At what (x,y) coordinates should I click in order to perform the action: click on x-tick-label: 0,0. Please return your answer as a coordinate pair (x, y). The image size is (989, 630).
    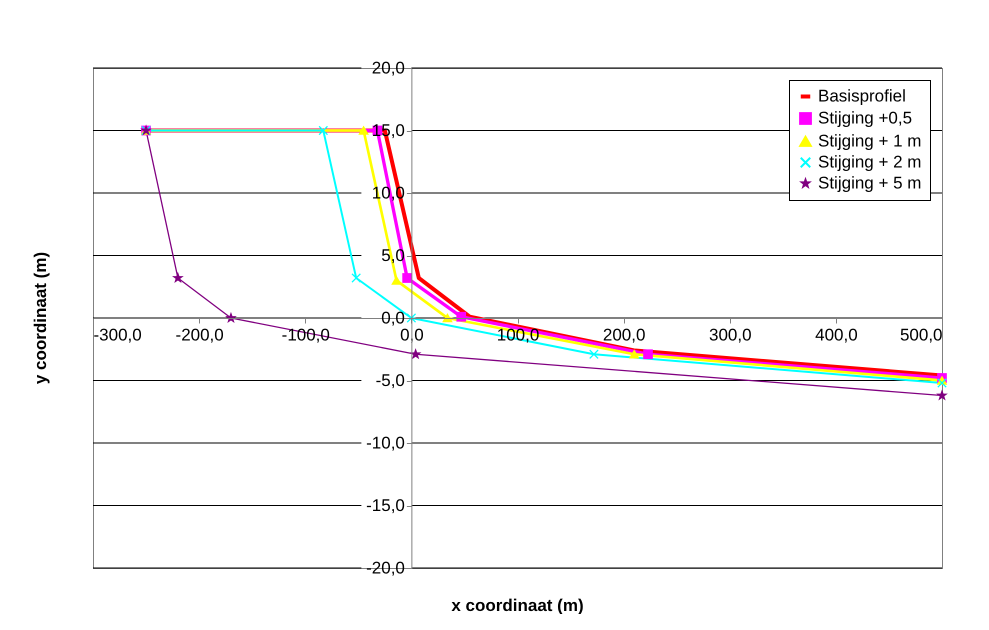
    Looking at the image, I should click on (412, 335).